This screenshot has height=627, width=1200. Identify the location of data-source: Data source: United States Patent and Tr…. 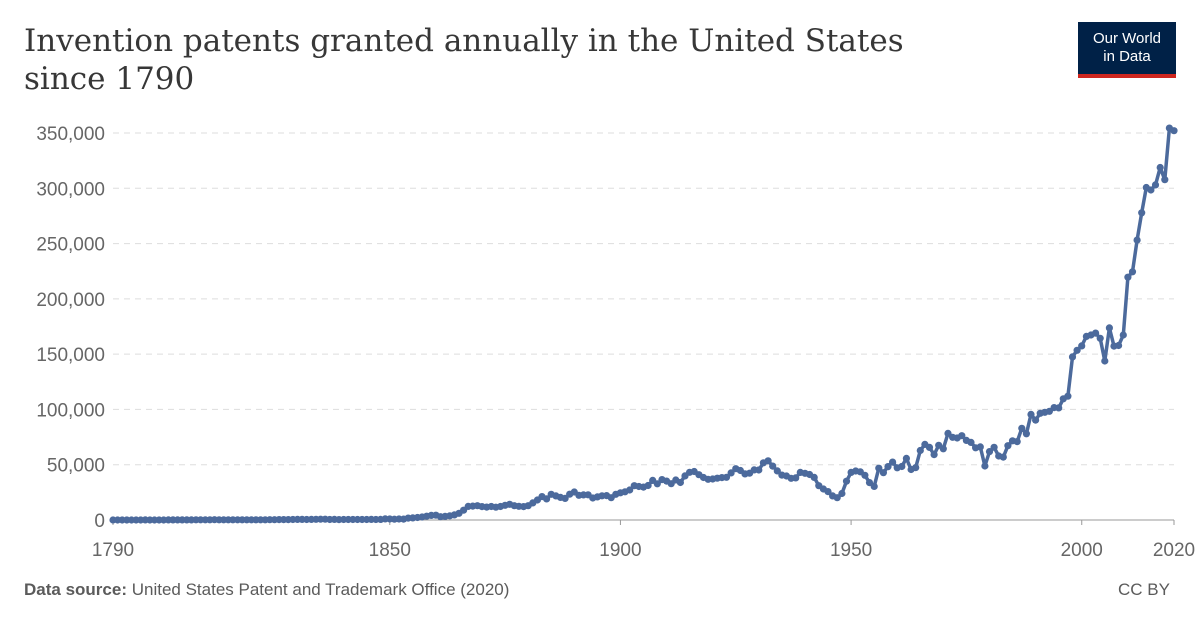
(266, 590).